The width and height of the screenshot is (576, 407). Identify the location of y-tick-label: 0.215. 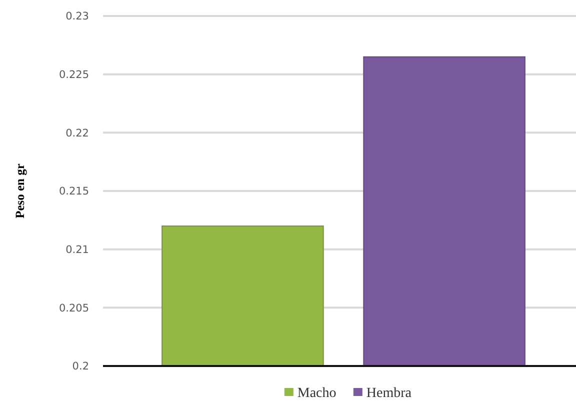
(73, 192).